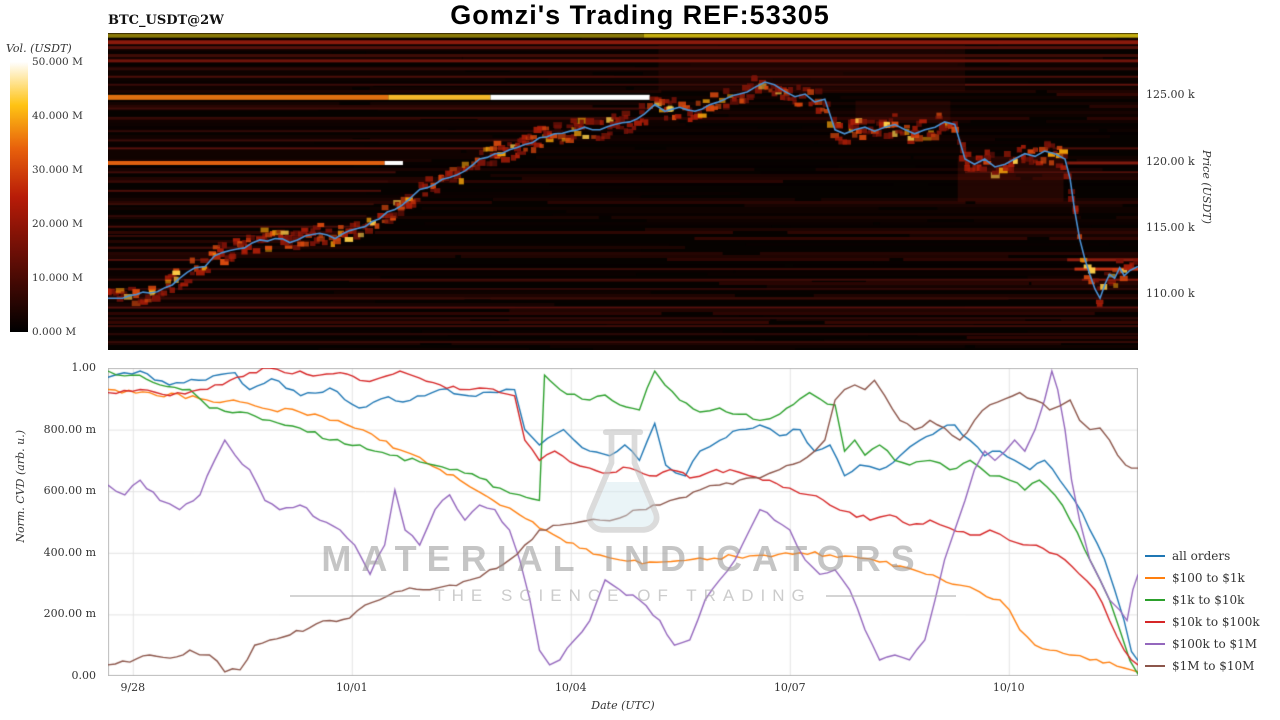  I want to click on page-title: Gomzi's Trading REF:53305, so click(640, 15).